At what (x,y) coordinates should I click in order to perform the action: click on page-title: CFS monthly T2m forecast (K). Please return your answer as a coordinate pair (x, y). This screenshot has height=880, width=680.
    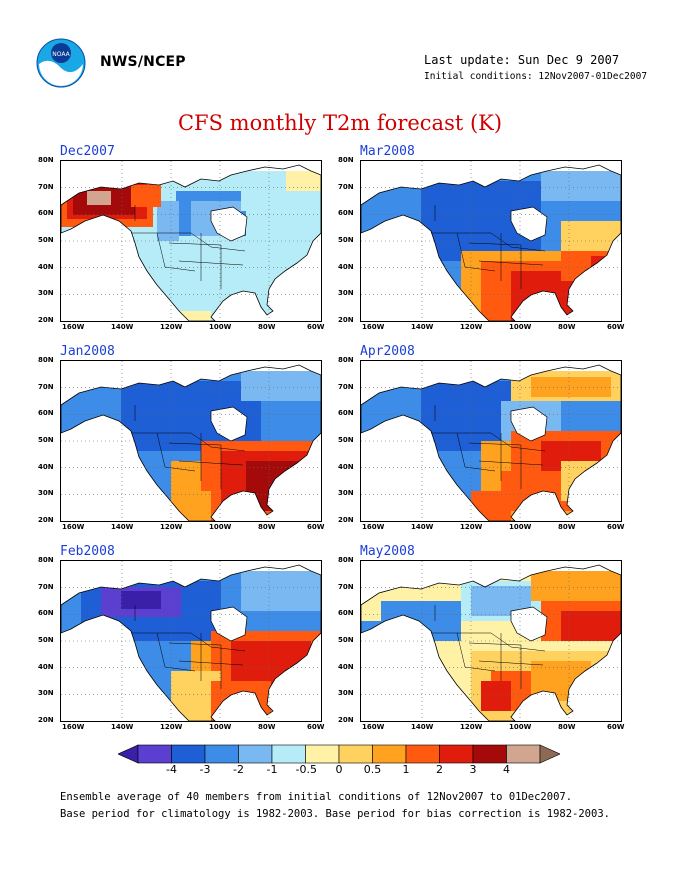
    Looking at the image, I should click on (340, 123).